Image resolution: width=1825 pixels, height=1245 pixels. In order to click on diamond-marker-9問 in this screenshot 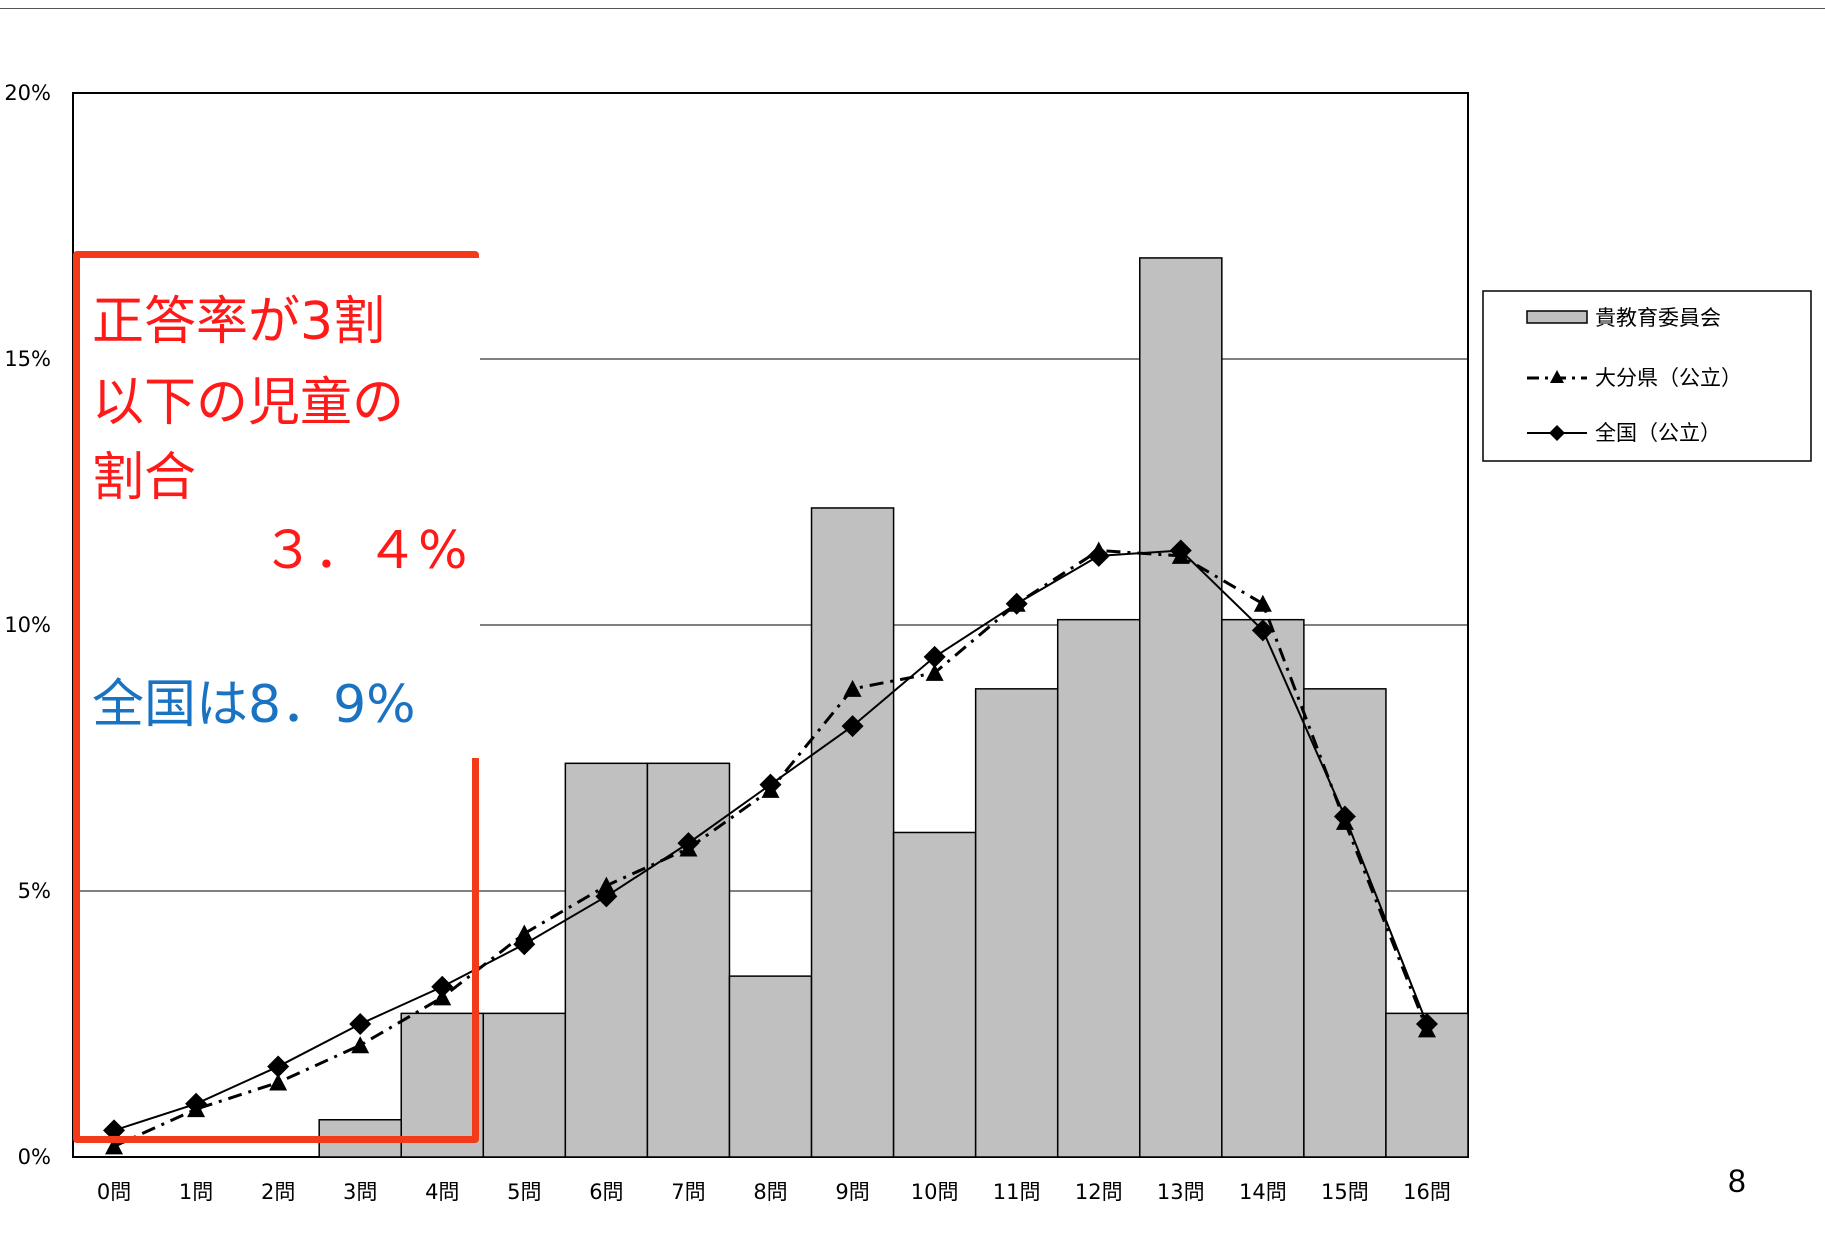, I will do `click(852, 726)`.